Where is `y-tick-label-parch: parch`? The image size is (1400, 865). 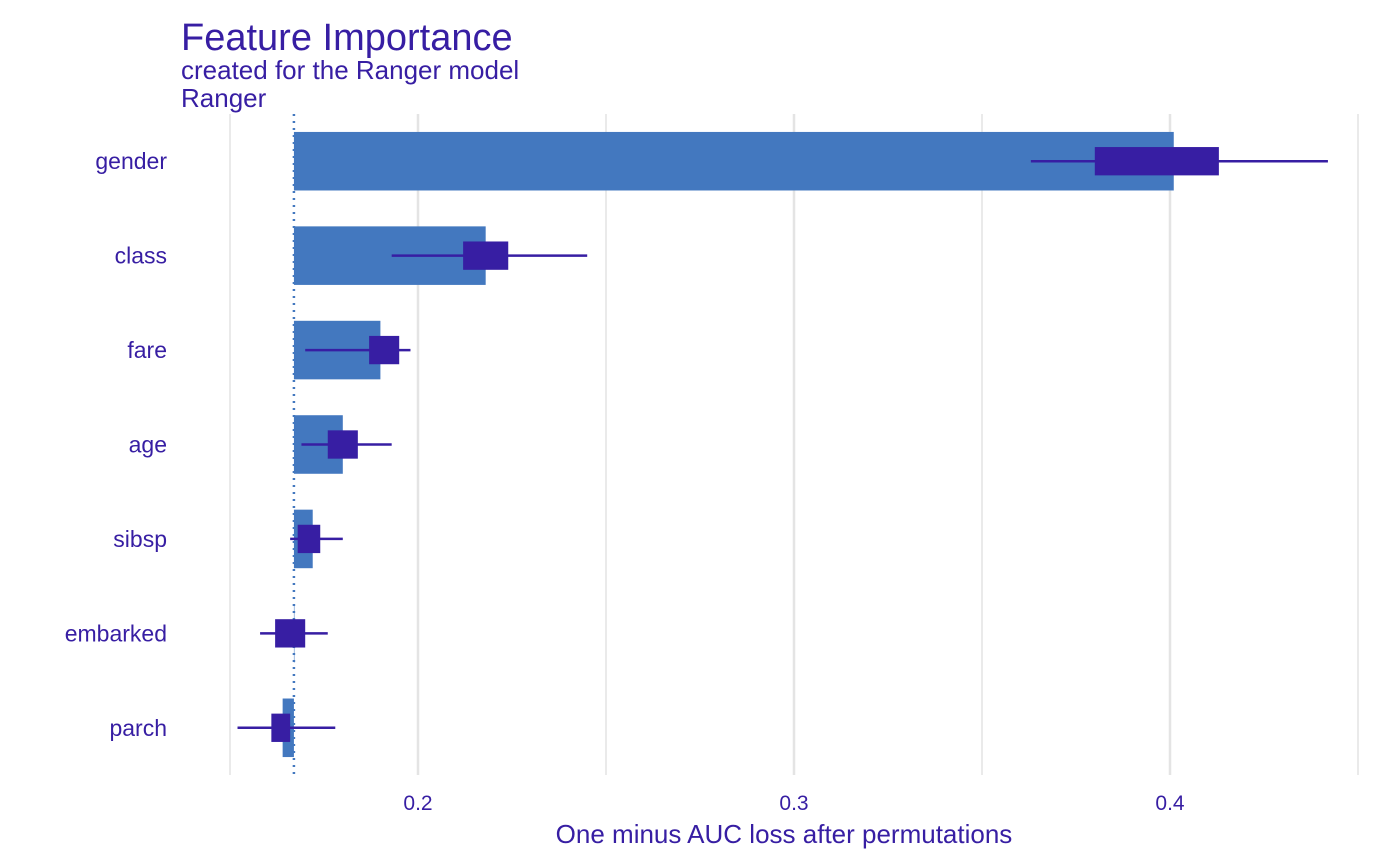 y-tick-label-parch: parch is located at coordinates (138, 728).